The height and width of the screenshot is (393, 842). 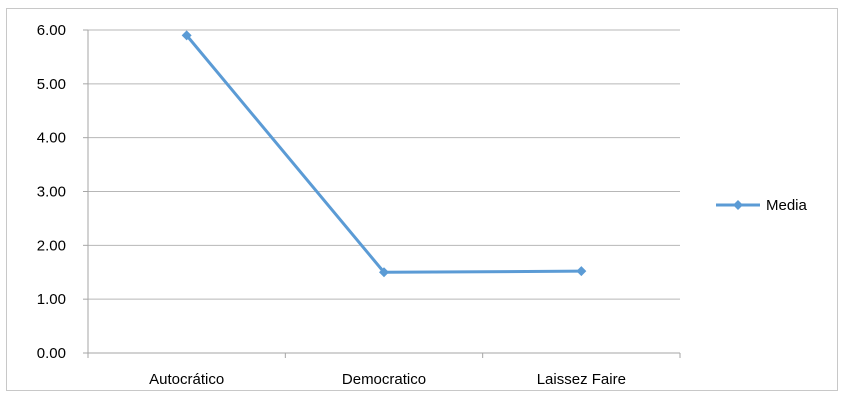 What do you see at coordinates (51, 353) in the screenshot?
I see `y-tick-label: 0.00` at bounding box center [51, 353].